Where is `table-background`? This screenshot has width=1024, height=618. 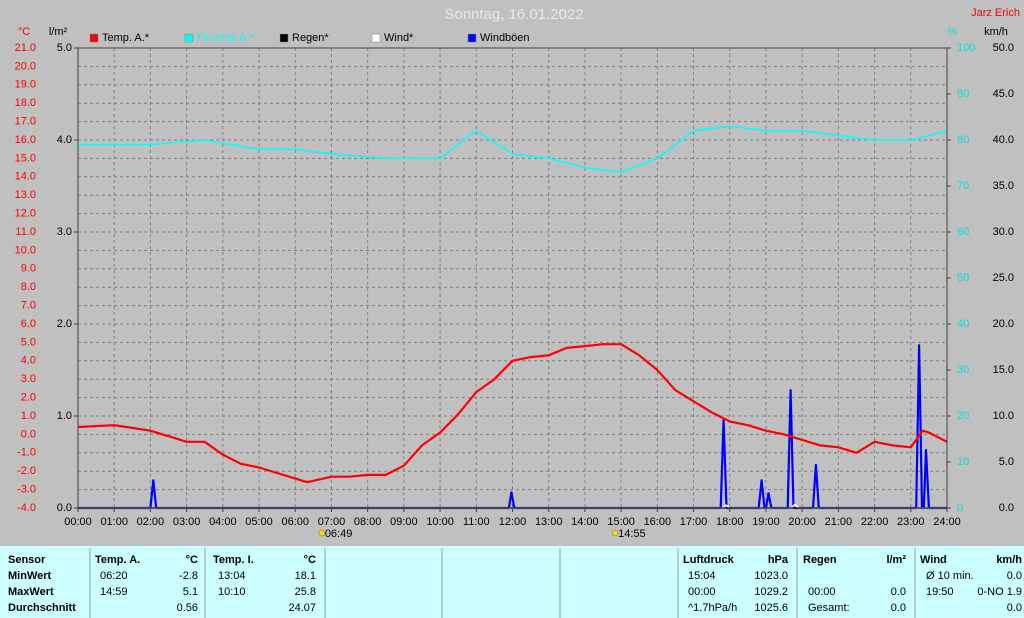 table-background is located at coordinates (512, 582).